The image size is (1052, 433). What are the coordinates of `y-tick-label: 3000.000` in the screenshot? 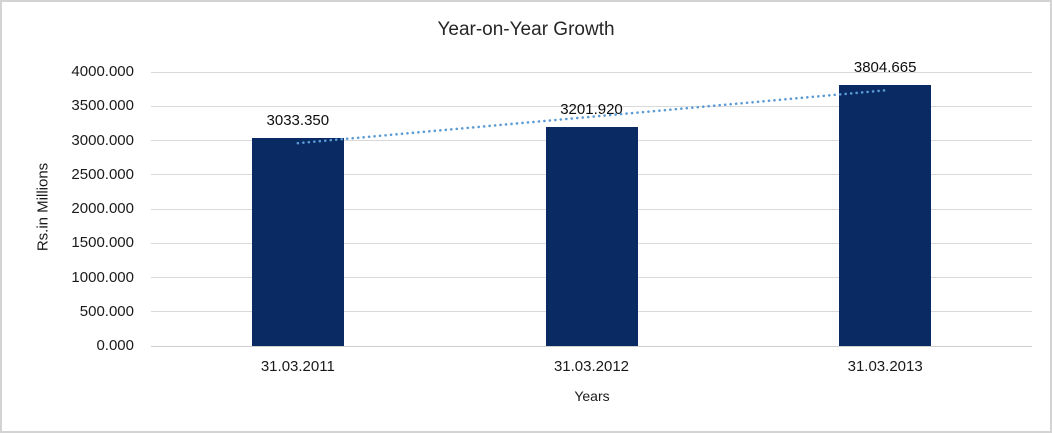 It's located at (102, 140).